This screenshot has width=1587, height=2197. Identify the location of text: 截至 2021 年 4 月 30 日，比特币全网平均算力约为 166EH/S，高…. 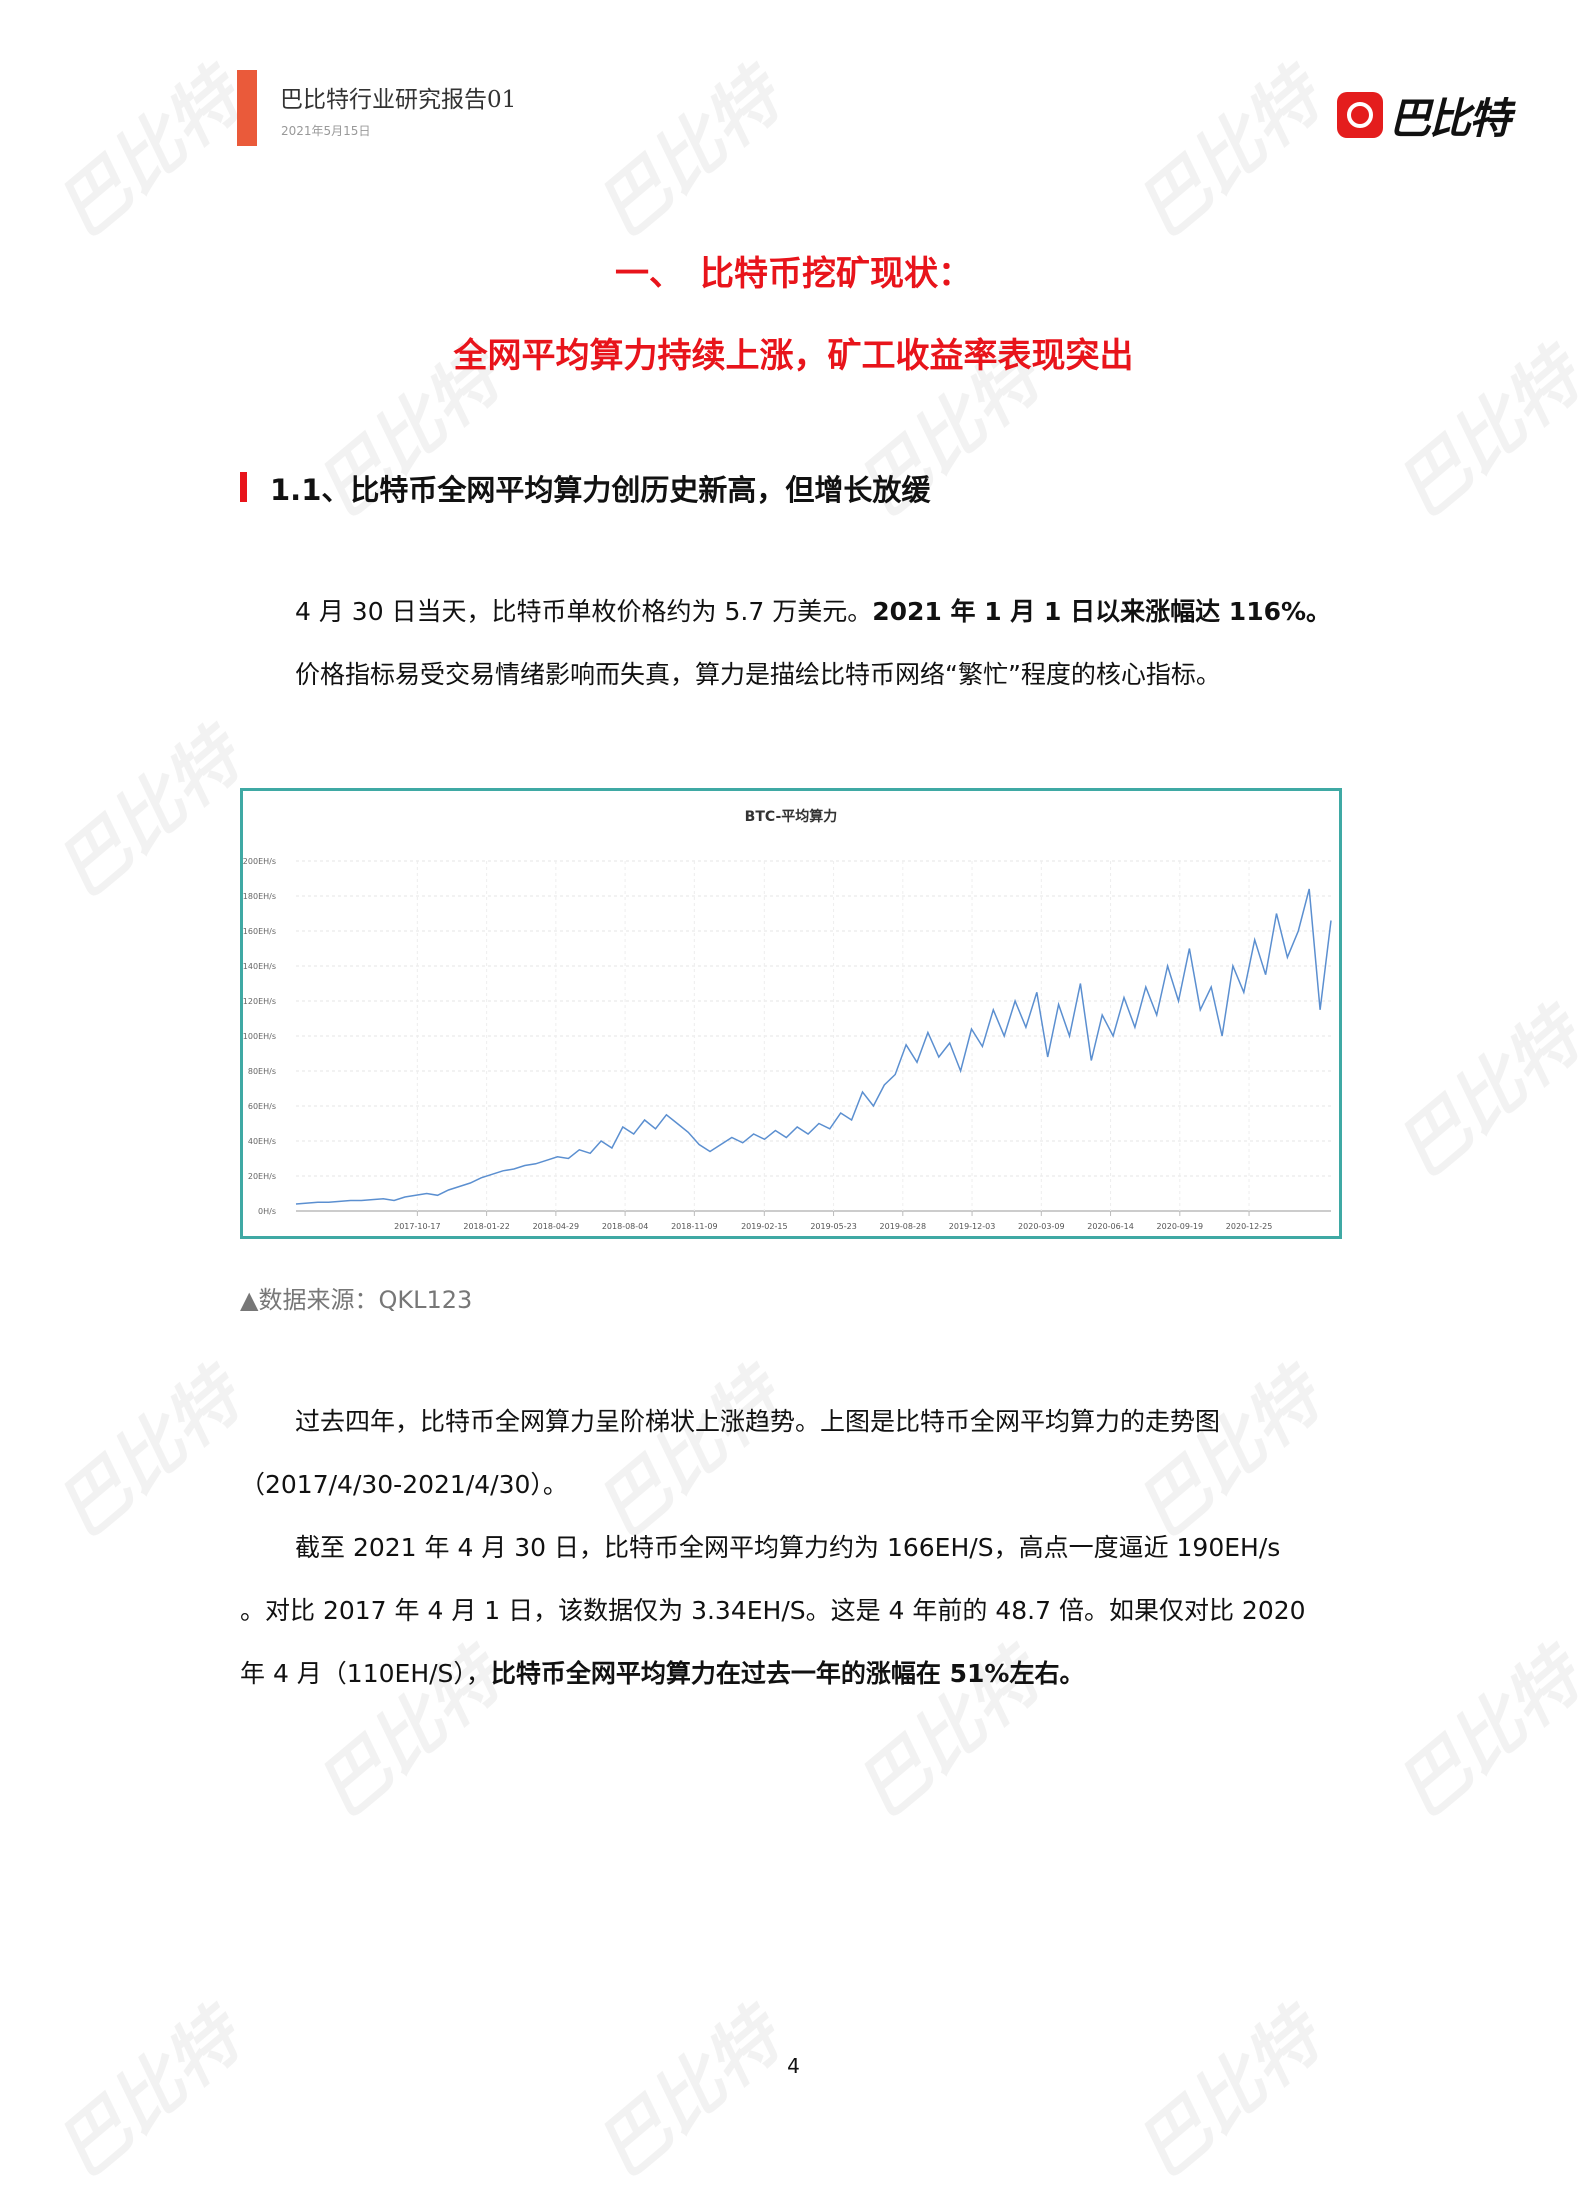
(788, 1547).